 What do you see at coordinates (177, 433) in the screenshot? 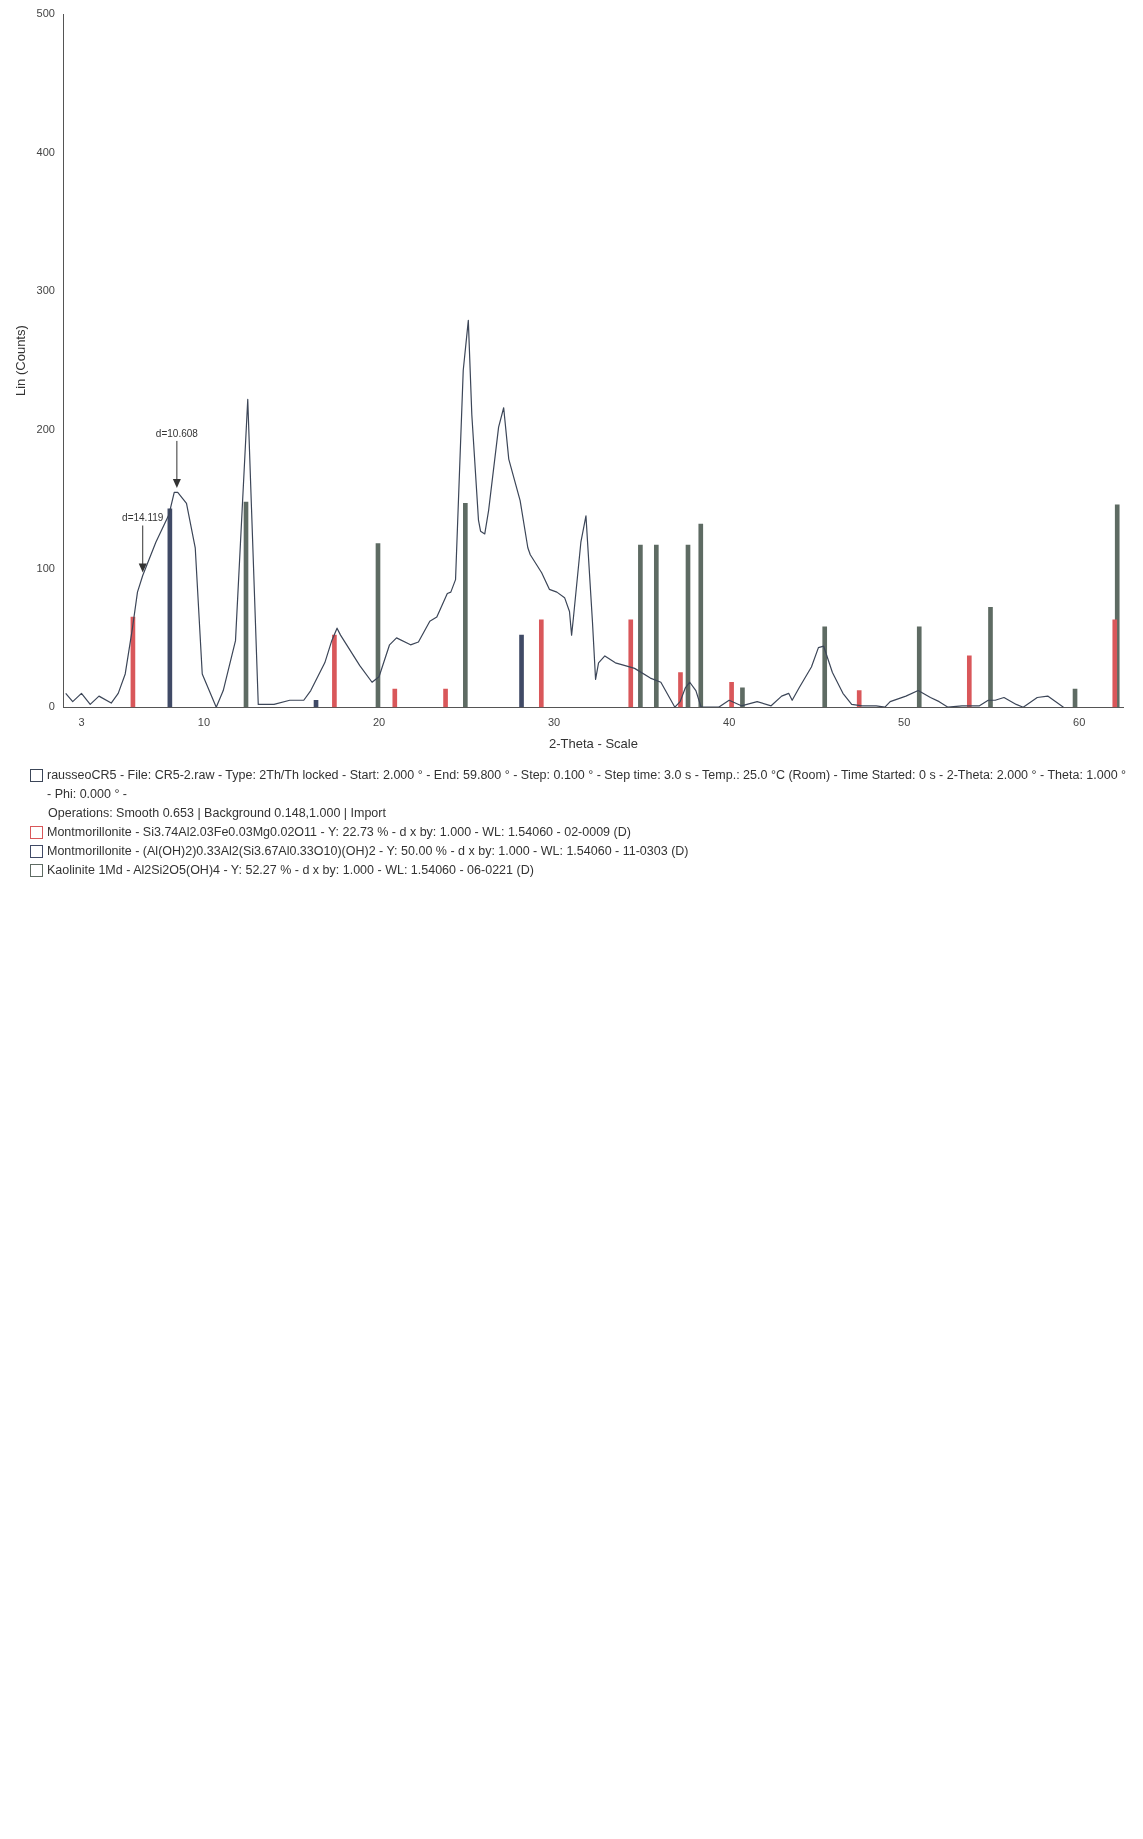
I see `annotation: d=10.608` at bounding box center [177, 433].